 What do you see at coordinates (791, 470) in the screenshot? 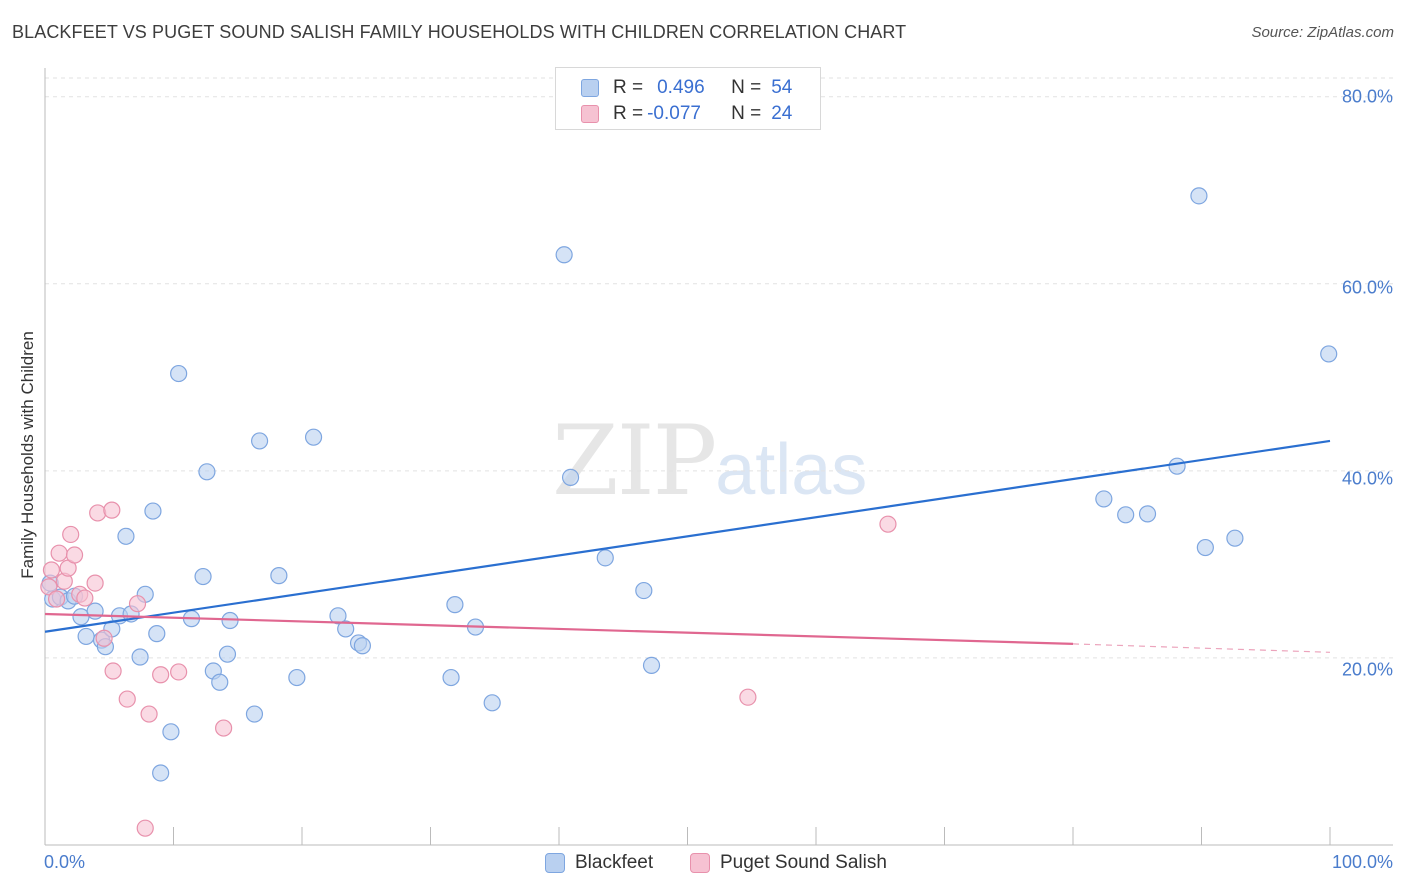
I see `watermark-atlas: atlas` at bounding box center [791, 470].